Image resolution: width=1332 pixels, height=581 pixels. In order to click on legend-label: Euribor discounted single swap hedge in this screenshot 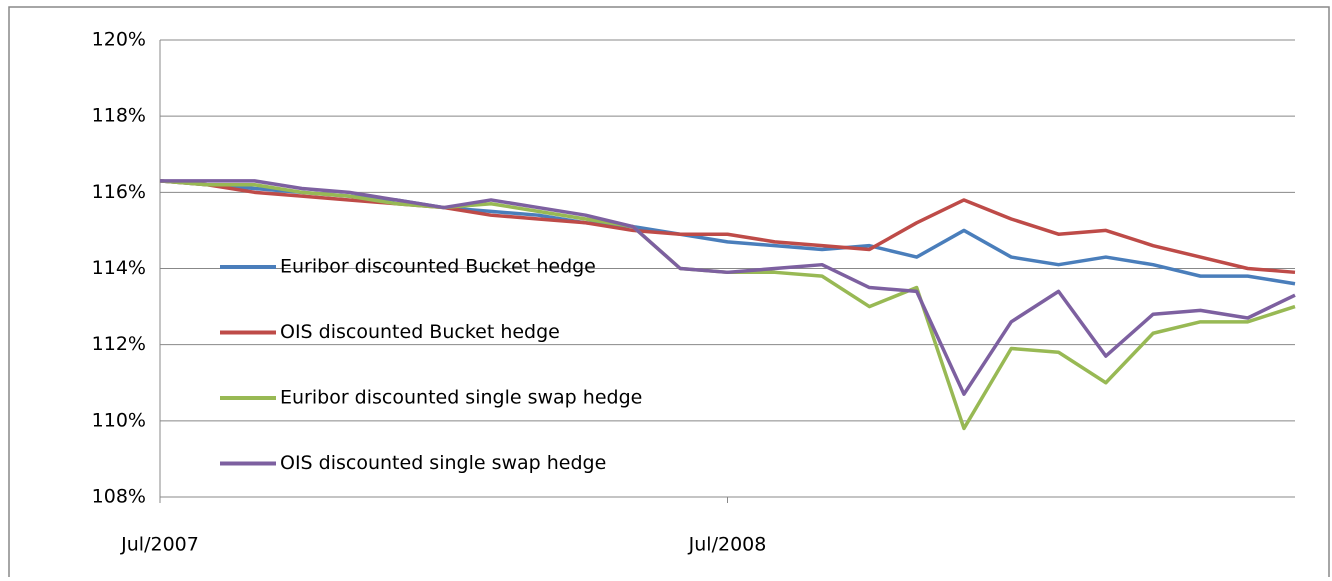, I will do `click(461, 398)`.